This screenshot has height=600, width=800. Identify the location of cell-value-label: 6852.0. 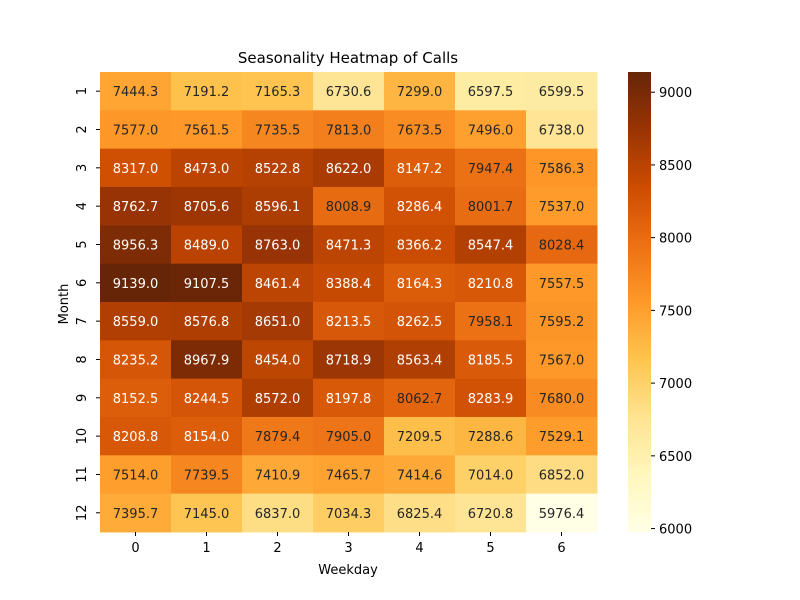
(562, 475).